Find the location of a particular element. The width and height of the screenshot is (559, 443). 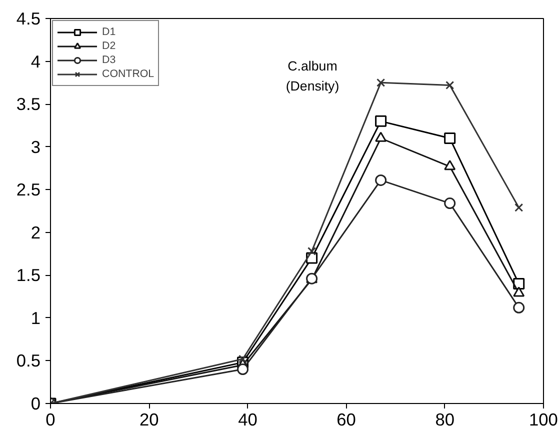

y-tick-label: 2 is located at coordinates (35, 232).